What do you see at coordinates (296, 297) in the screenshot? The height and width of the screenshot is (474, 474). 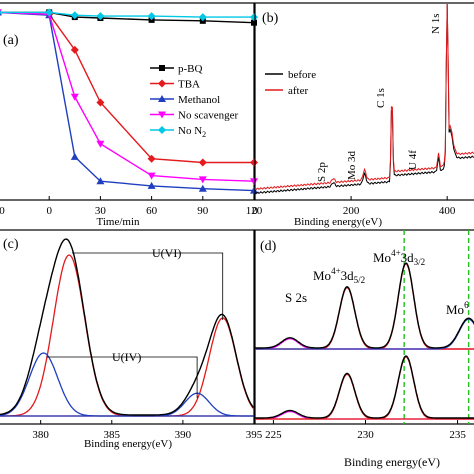 I see `peak-annotation: S 2s` at bounding box center [296, 297].